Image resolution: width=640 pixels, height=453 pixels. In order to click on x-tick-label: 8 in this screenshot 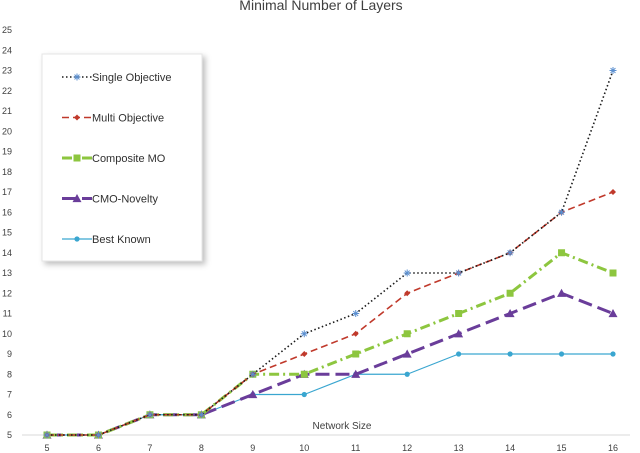, I will do `click(201, 448)`.